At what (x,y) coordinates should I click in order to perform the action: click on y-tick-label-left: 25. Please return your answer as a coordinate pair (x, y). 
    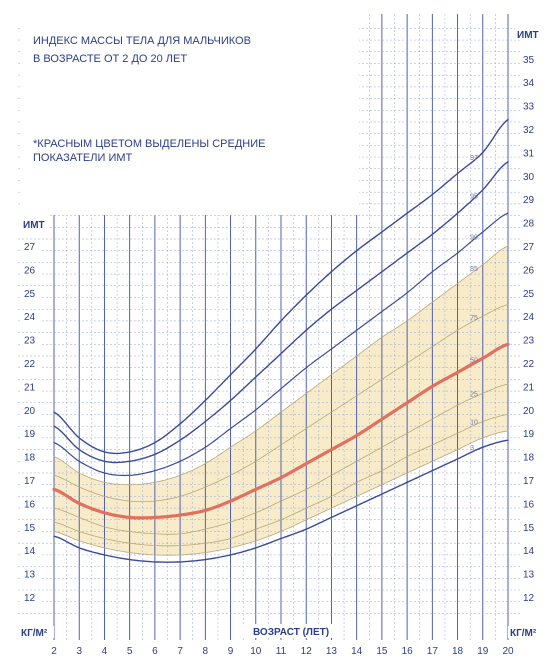
    Looking at the image, I should click on (30, 294).